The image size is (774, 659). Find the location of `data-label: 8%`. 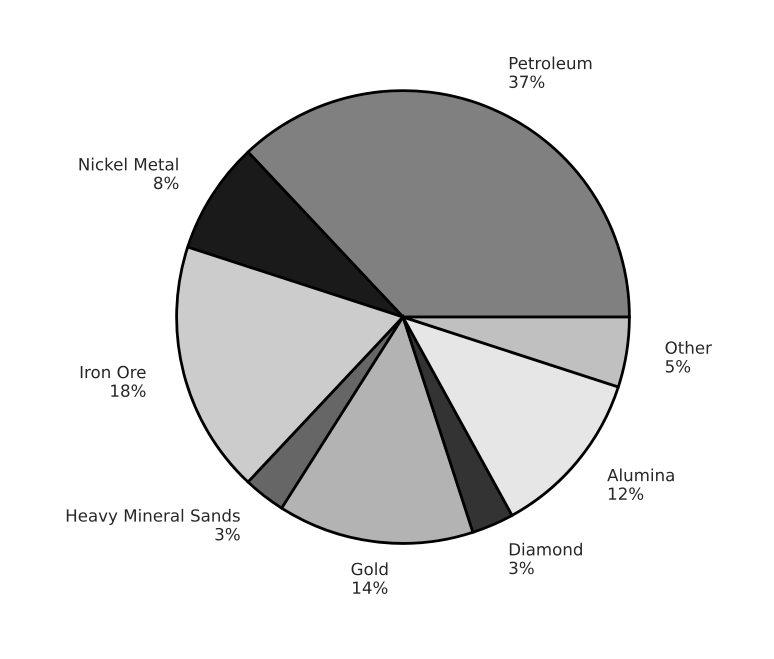

data-label: 8% is located at coordinates (166, 183).